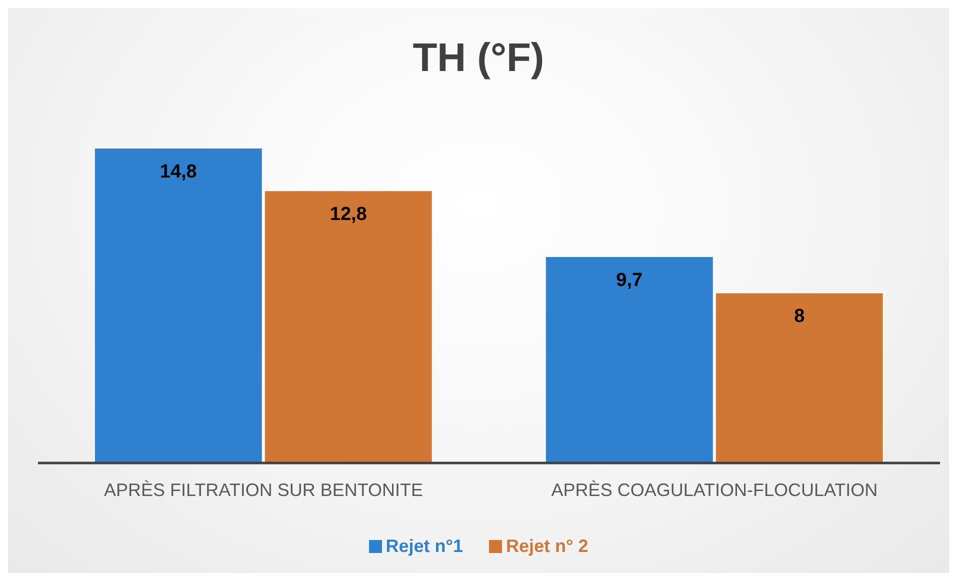 This screenshot has height=581, width=957. Describe the element at coordinates (348, 215) in the screenshot. I see `data-label: 12,8` at that location.